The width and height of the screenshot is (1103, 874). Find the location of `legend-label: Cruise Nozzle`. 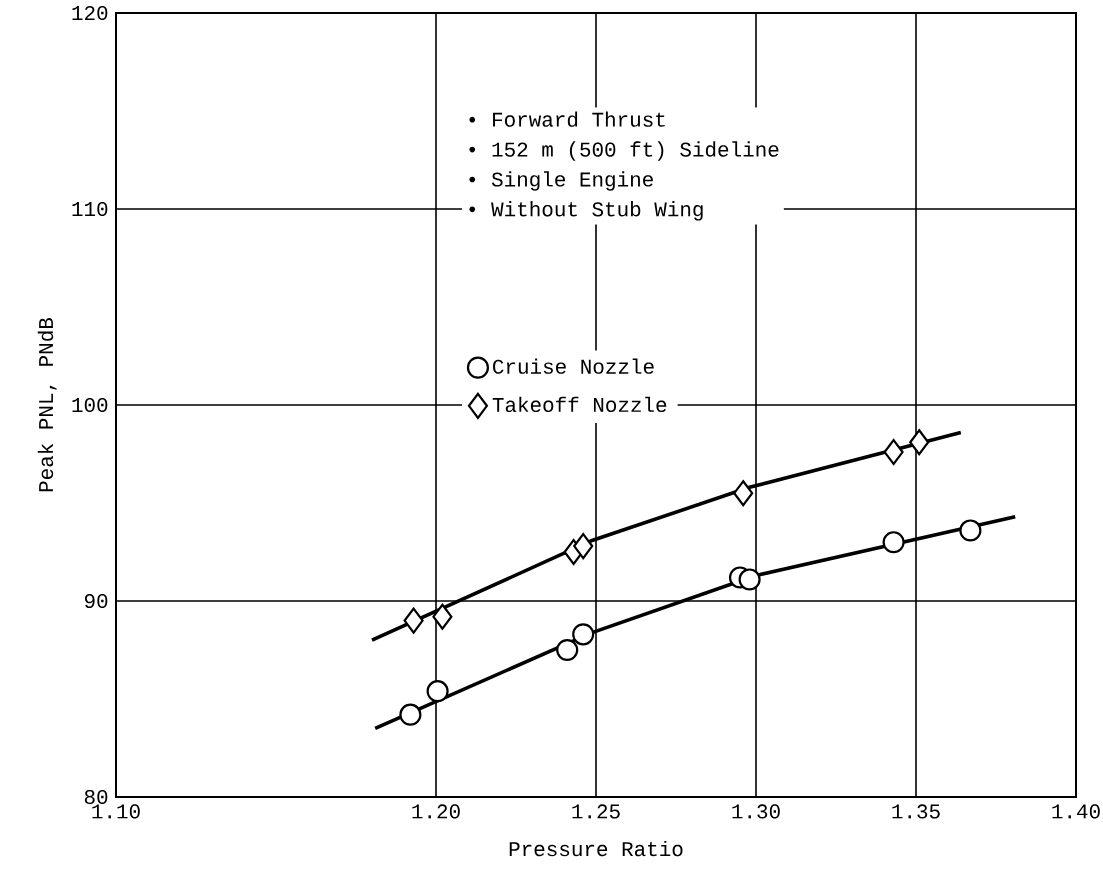

legend-label: Cruise Nozzle is located at coordinates (573, 366).